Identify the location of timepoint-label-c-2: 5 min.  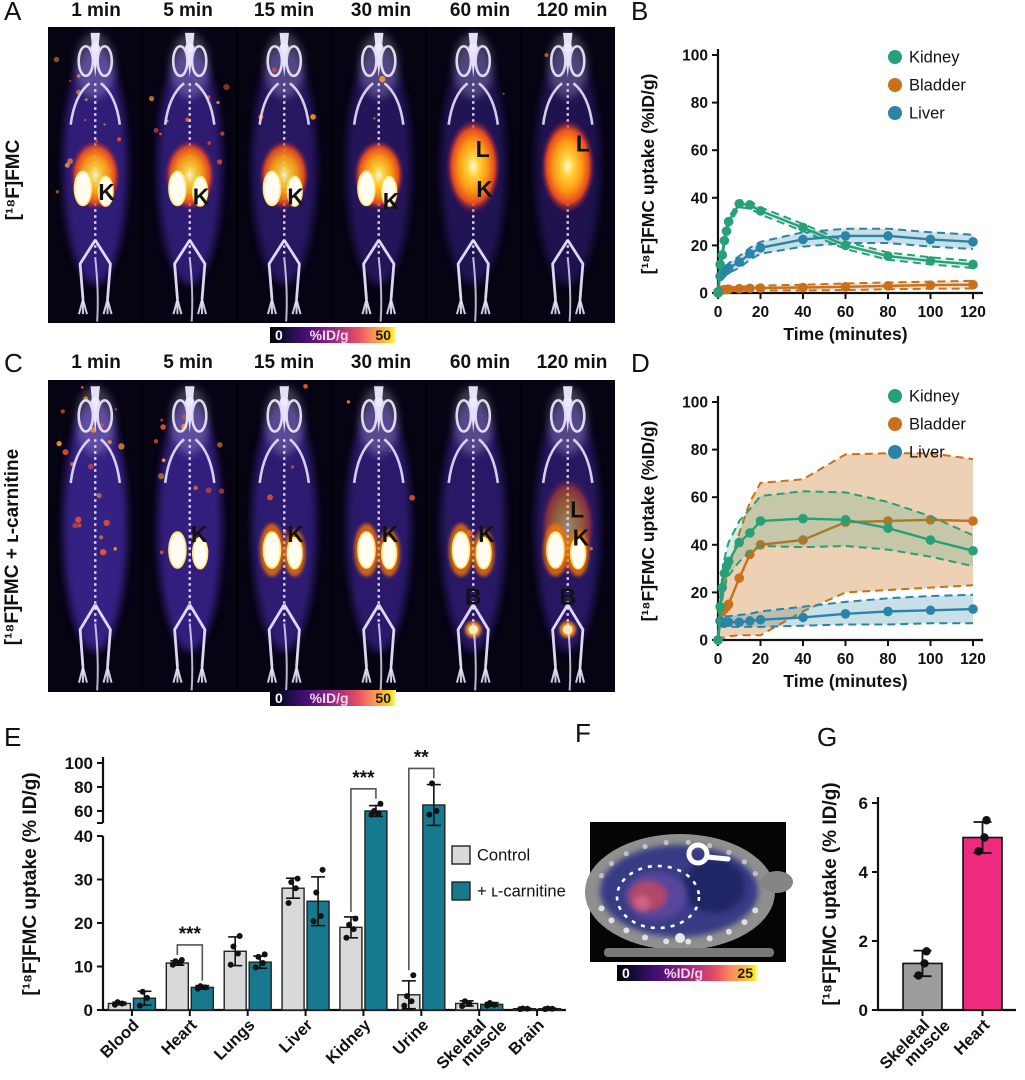
(188, 362).